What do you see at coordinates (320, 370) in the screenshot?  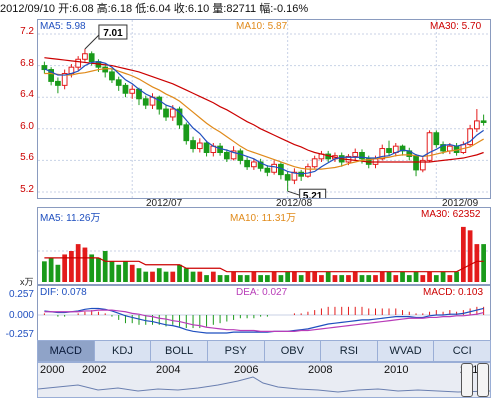 I see `timeline-year-2008: 2008` at bounding box center [320, 370].